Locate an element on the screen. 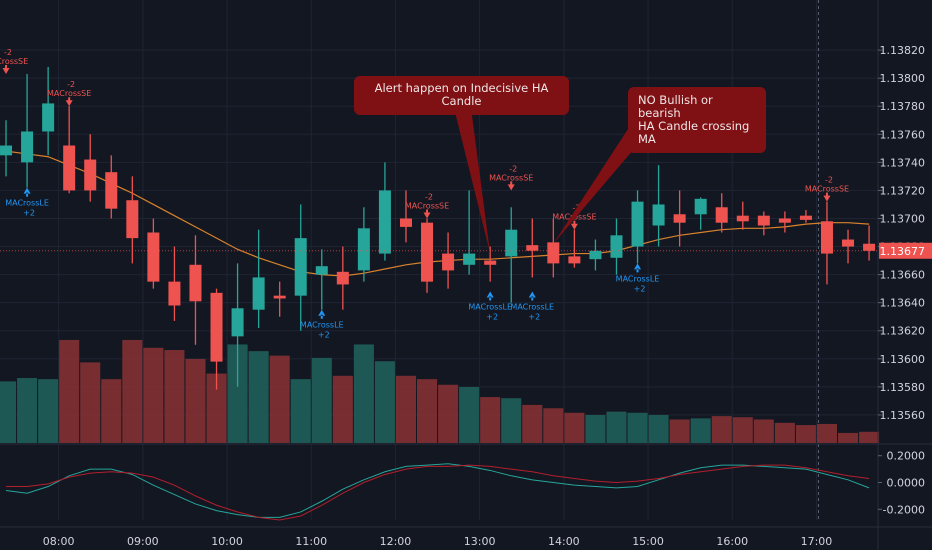 The image size is (932, 550). price-tick-label: 1.13800 is located at coordinates (903, 78).